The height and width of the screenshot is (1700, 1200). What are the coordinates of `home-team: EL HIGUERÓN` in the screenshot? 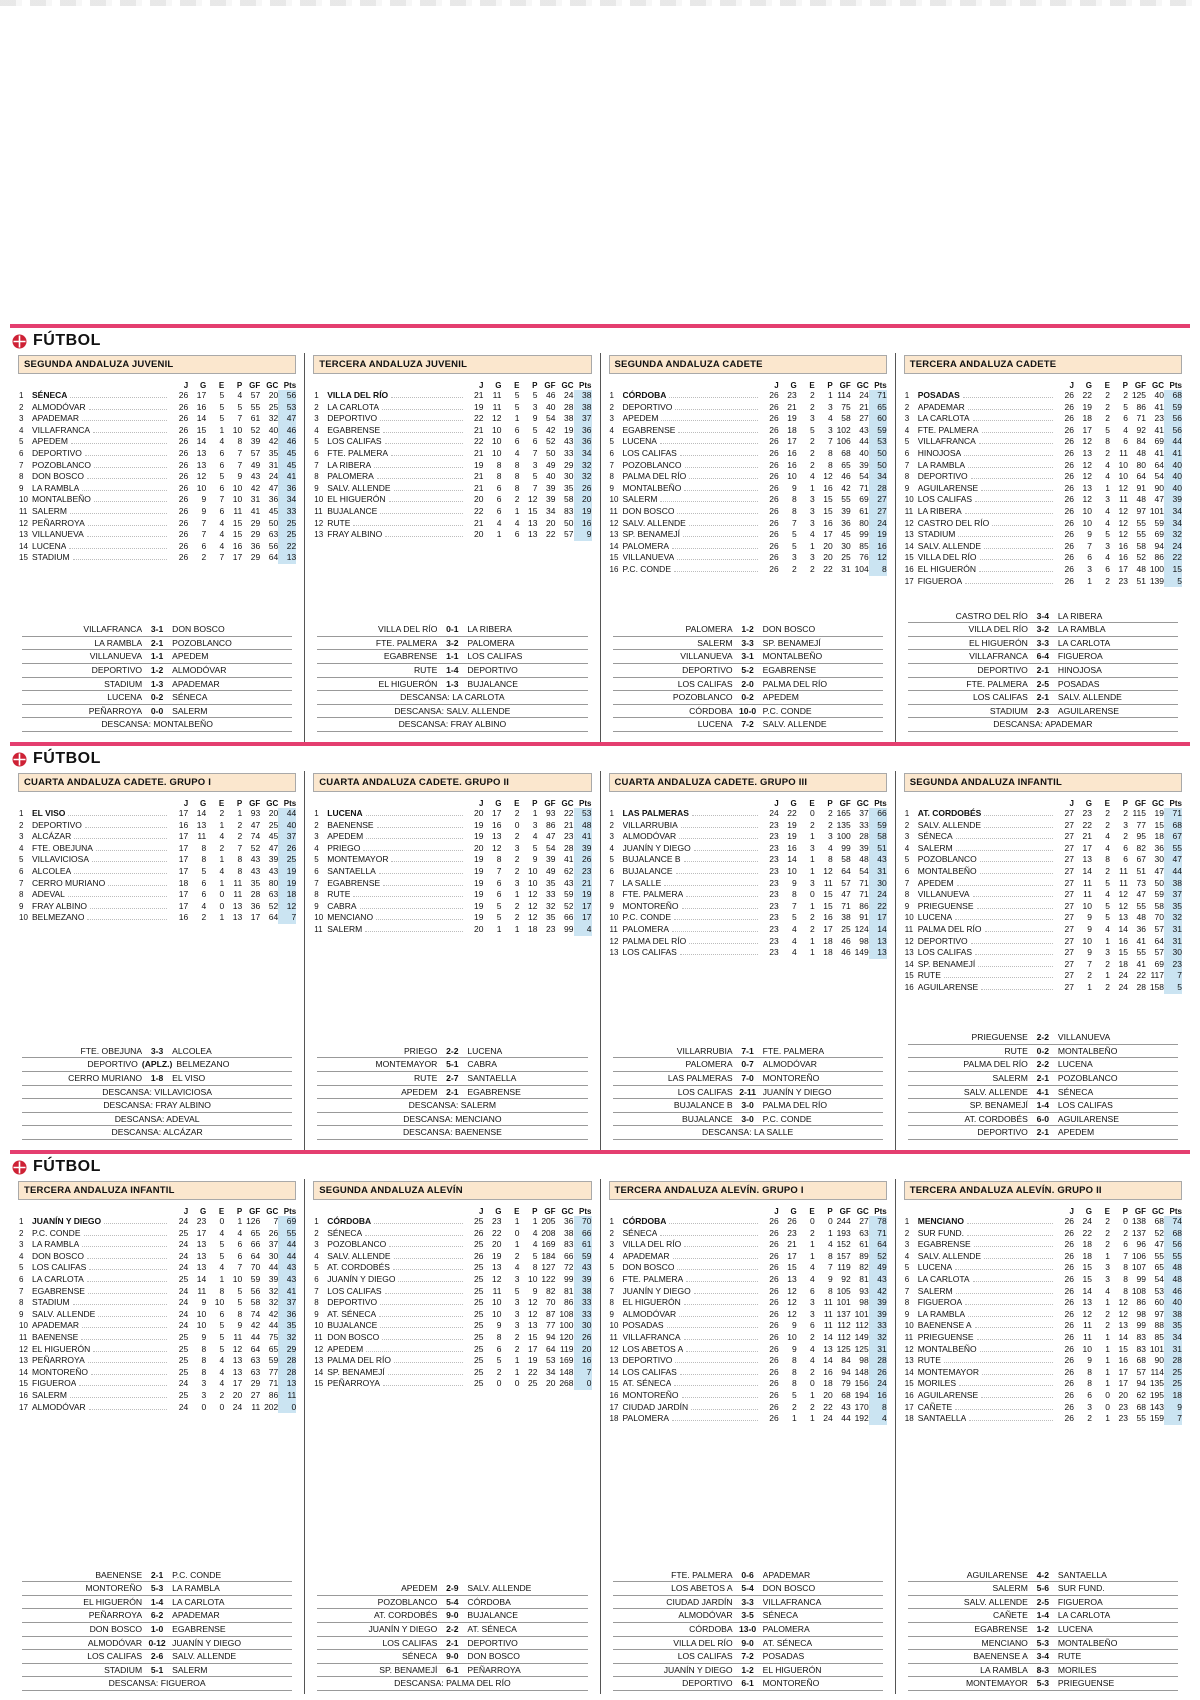 It's located at (998, 642).